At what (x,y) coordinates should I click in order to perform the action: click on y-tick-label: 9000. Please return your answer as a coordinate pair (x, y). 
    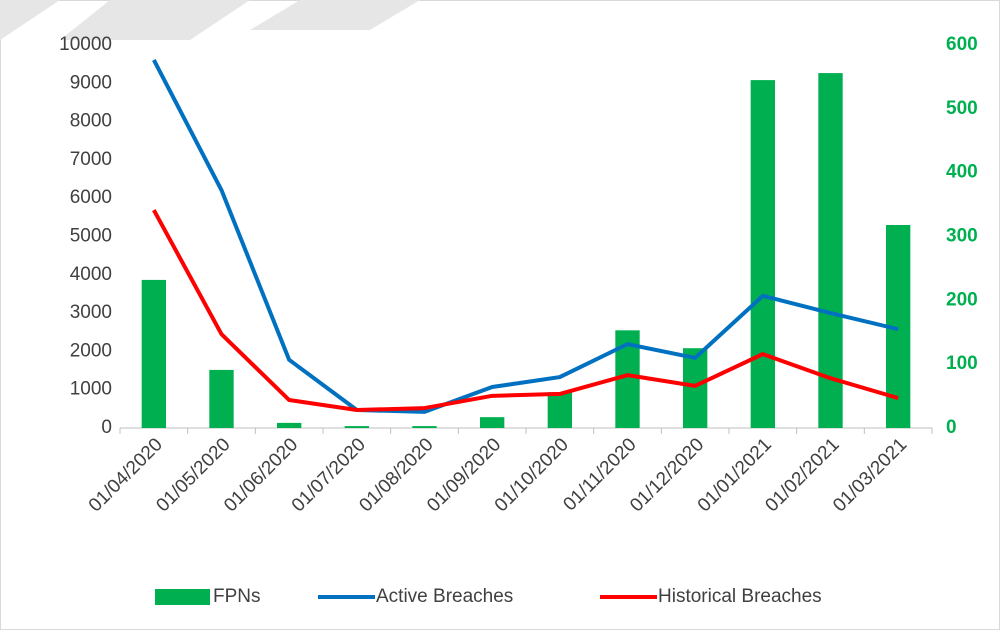
    Looking at the image, I should click on (91, 82).